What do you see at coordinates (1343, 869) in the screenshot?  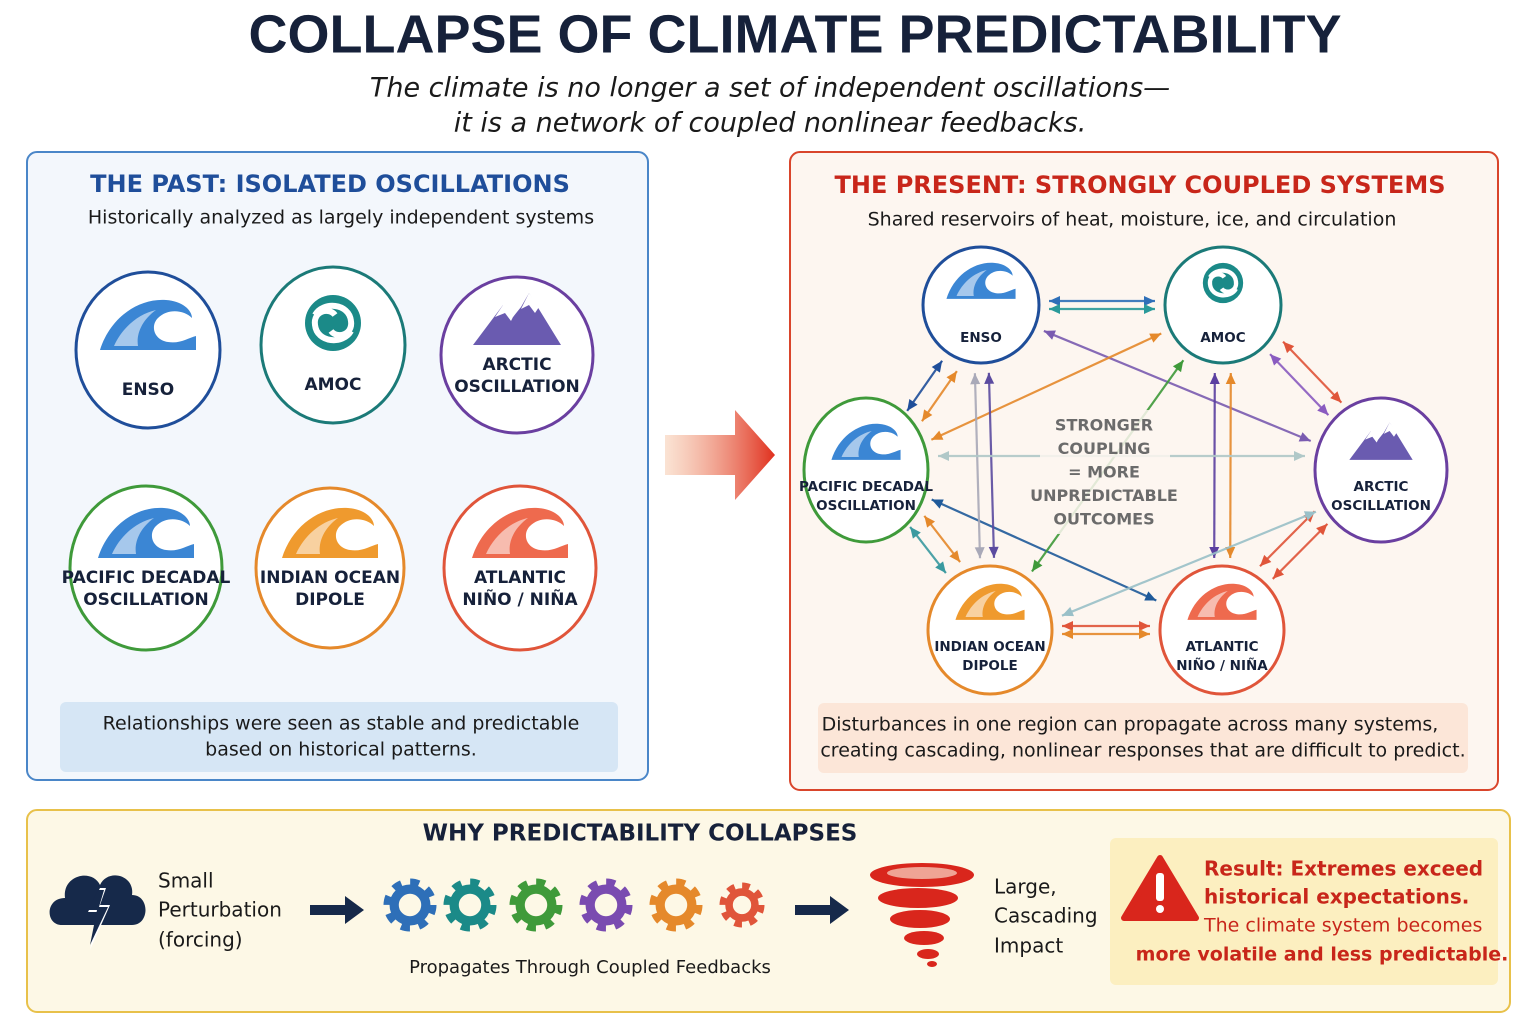 I see `result-headline: Result: Extremes exceed` at bounding box center [1343, 869].